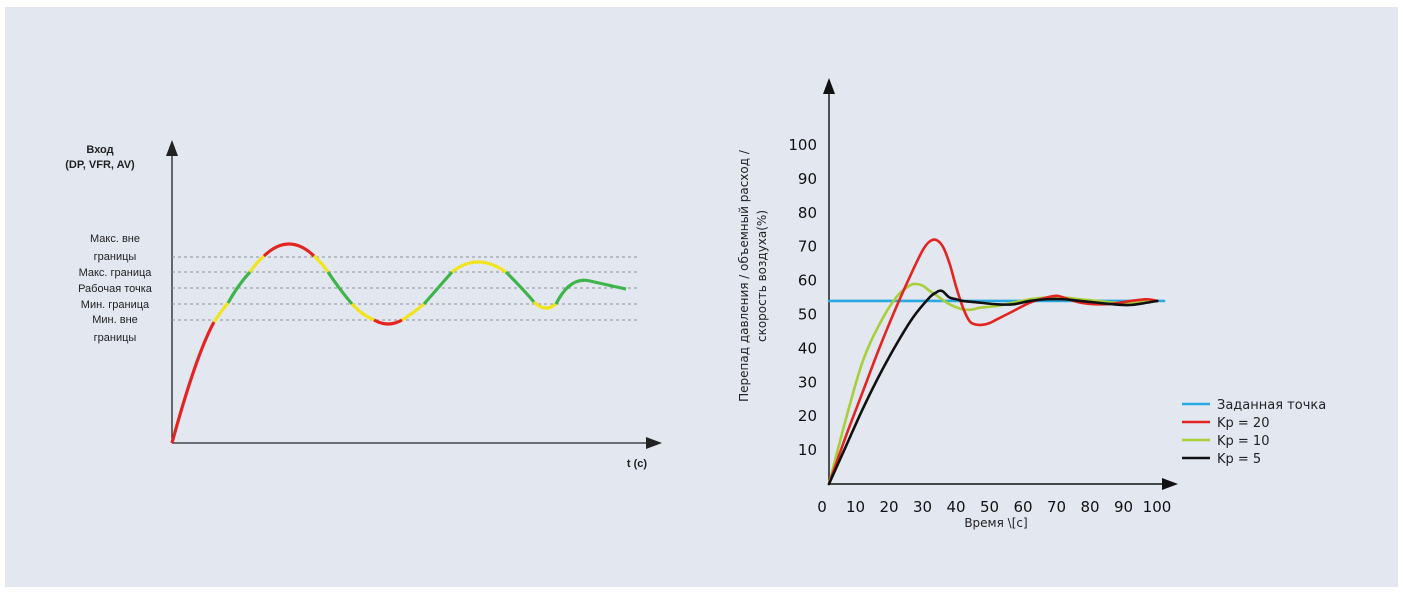 Image resolution: width=1403 pixels, height=592 pixels. Describe the element at coordinates (289, 250) in the screenshot. I see `segment-red-peak` at that location.